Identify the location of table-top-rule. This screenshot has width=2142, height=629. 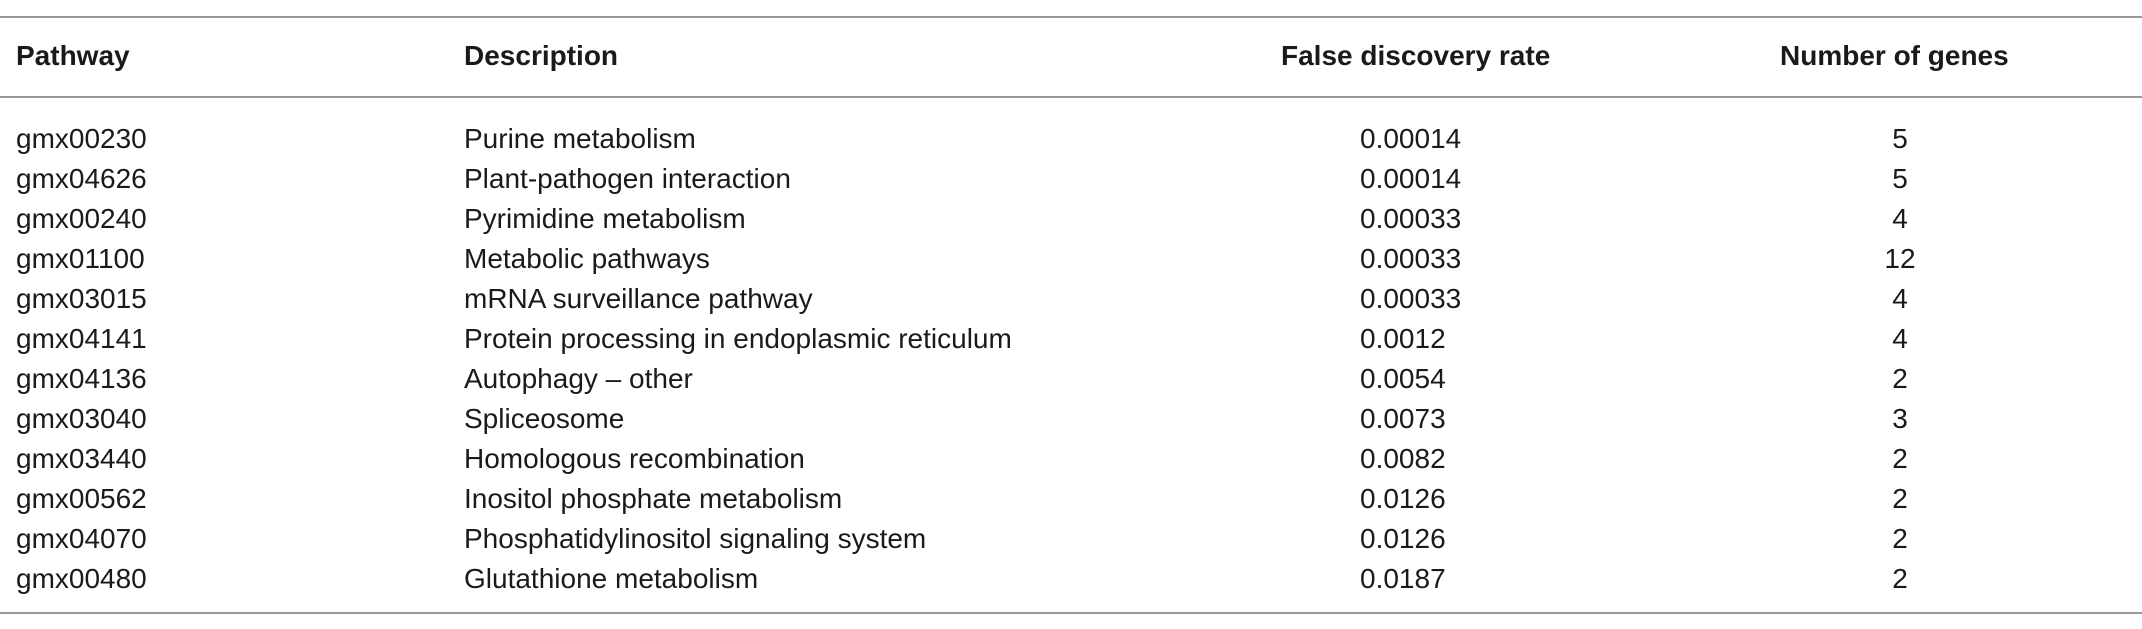
(1071, 17).